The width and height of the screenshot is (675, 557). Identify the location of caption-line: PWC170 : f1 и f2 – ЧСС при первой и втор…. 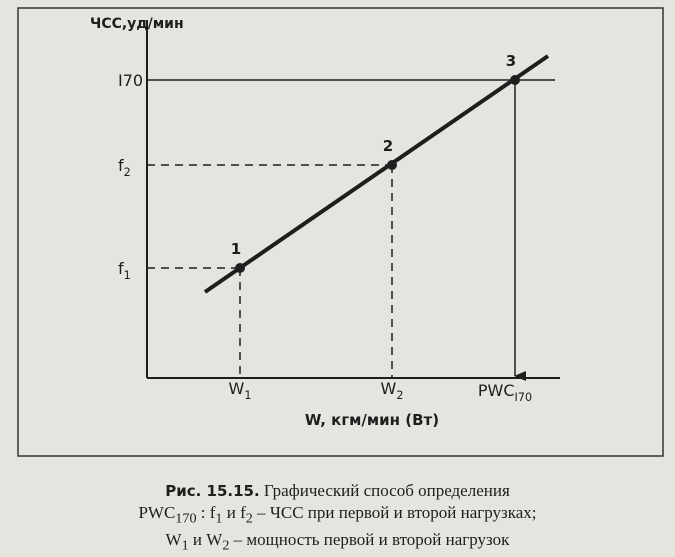
(337, 515).